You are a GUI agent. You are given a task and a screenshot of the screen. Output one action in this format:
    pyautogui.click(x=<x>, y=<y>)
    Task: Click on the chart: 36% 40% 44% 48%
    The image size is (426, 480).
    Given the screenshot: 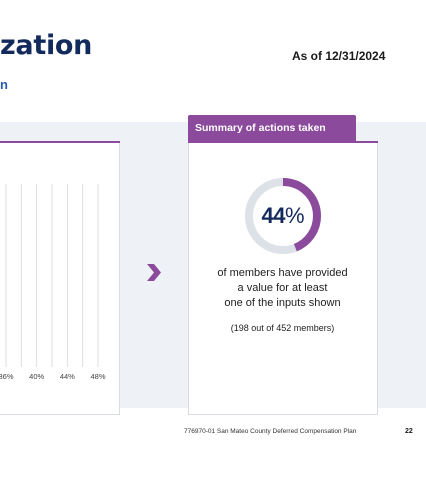 What is the action you would take?
    pyautogui.click(x=53, y=282)
    